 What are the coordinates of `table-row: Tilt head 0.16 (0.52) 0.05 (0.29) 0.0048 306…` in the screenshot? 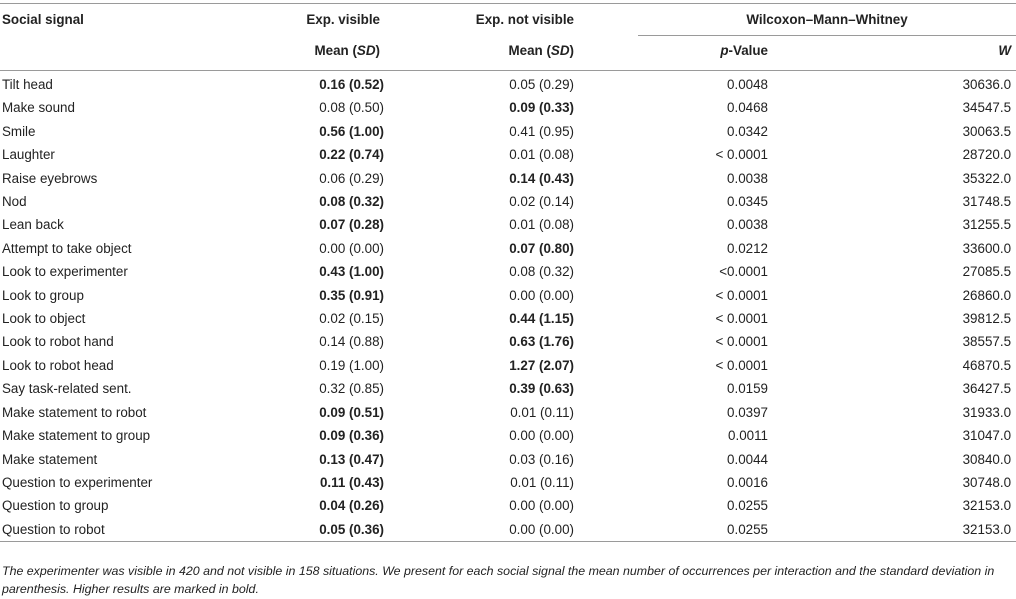 It's located at (508, 83).